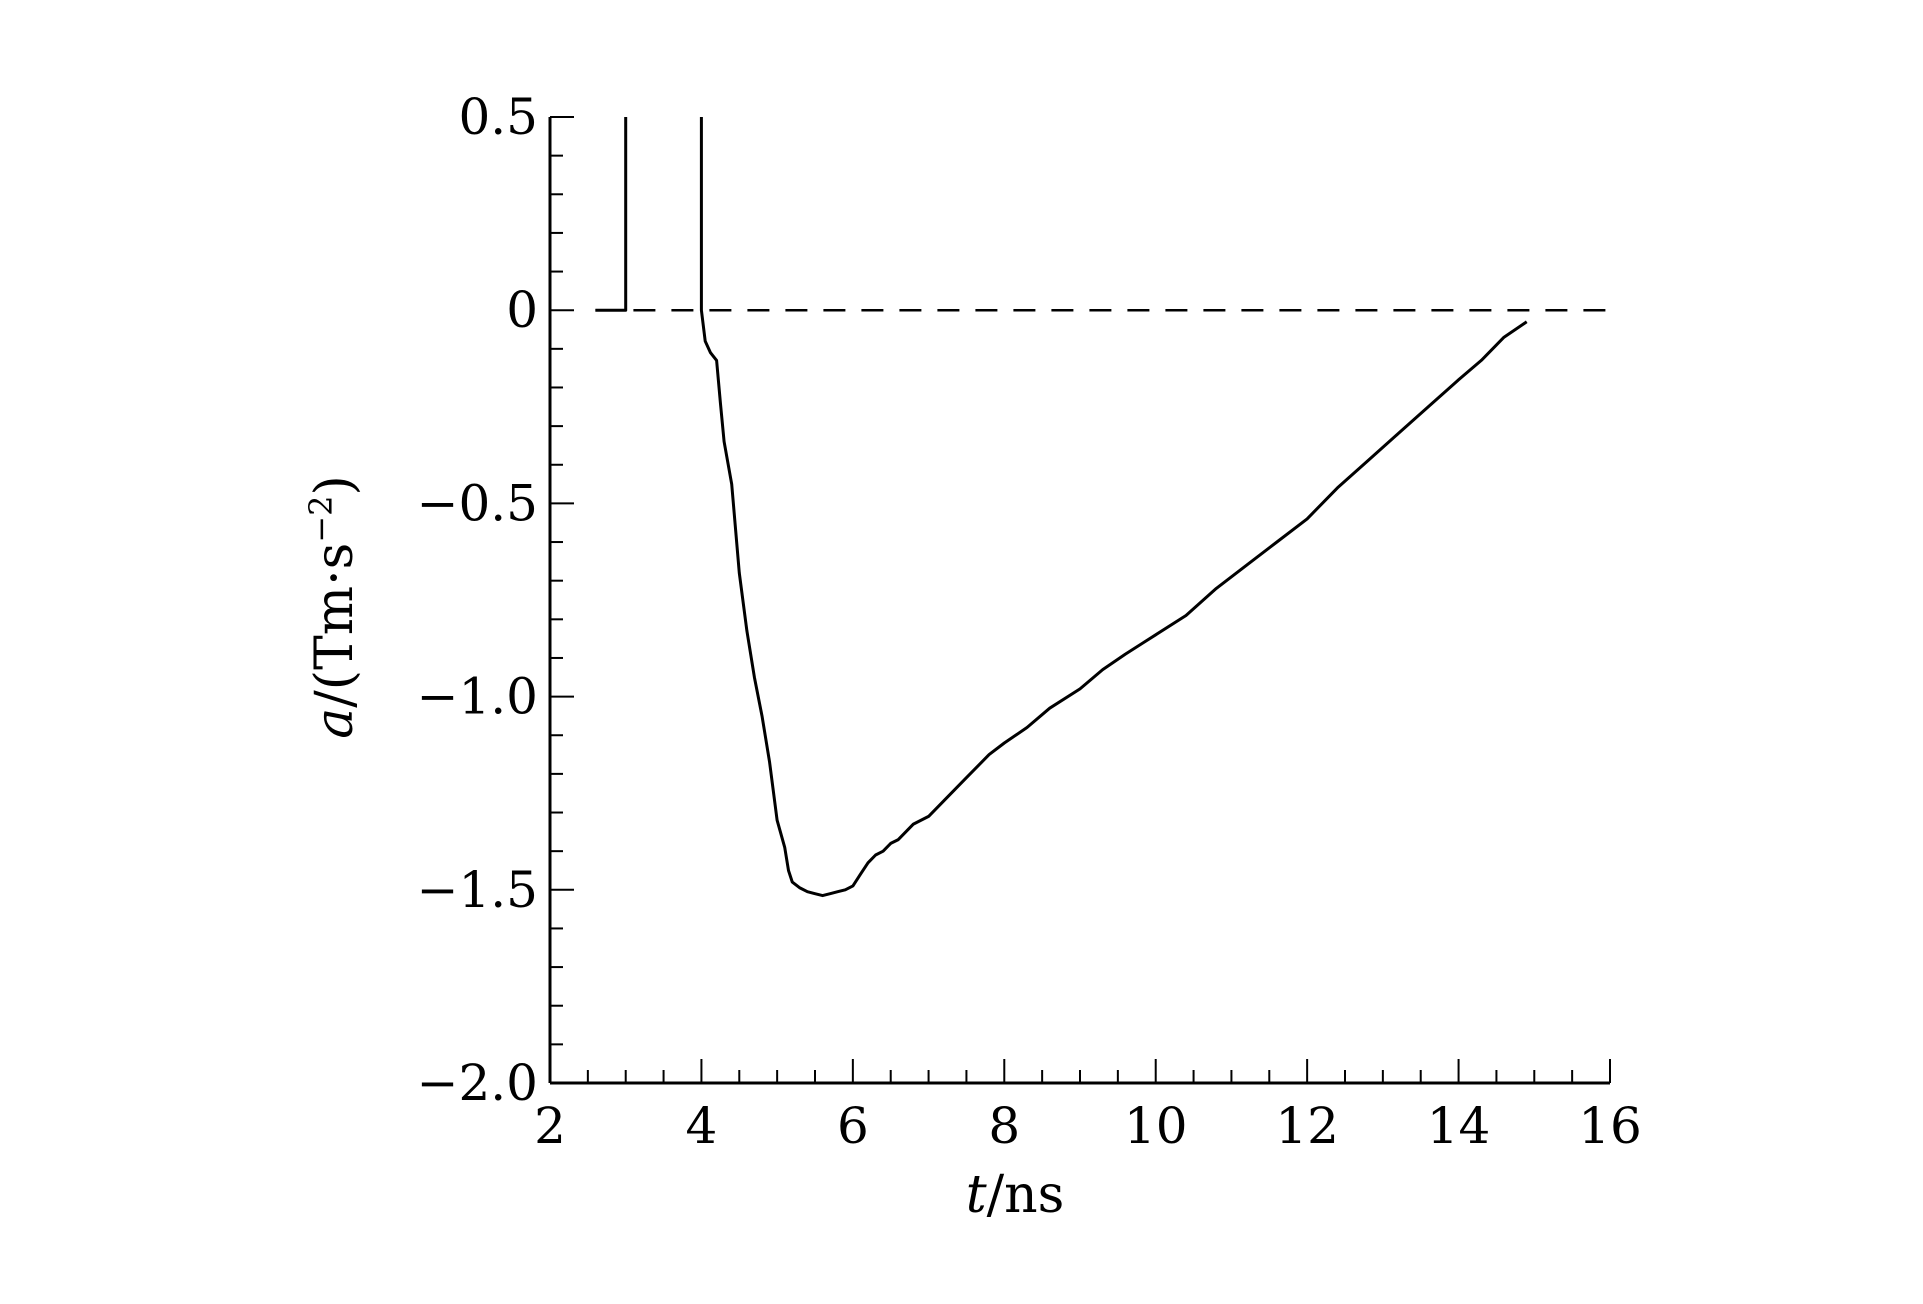  I want to click on x-tick-label: 8, so click(1004, 1126).